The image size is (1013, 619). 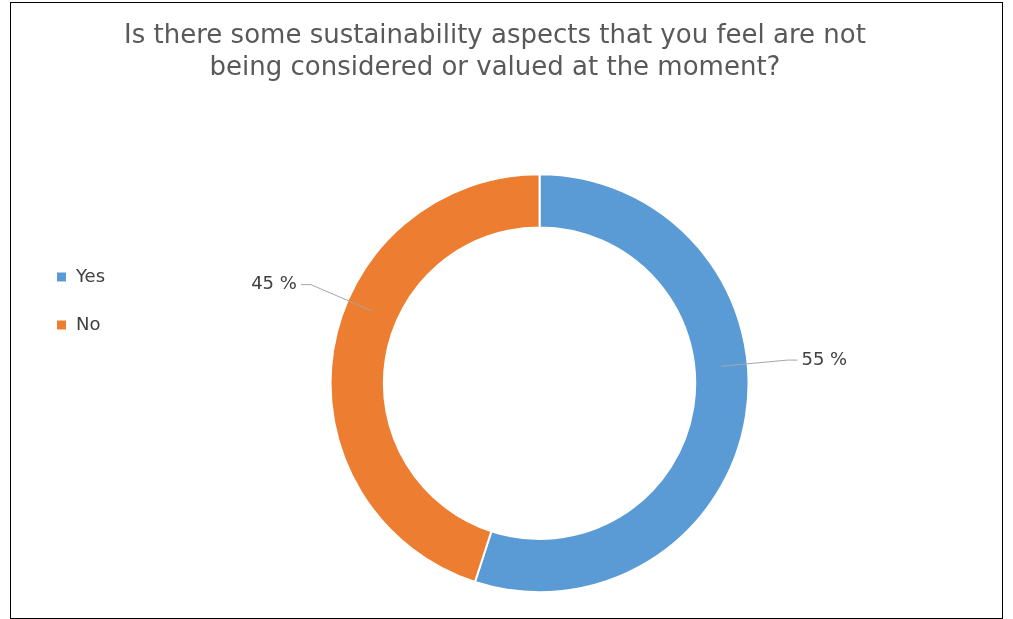 I want to click on data-label: 45 %, so click(x=274, y=283).